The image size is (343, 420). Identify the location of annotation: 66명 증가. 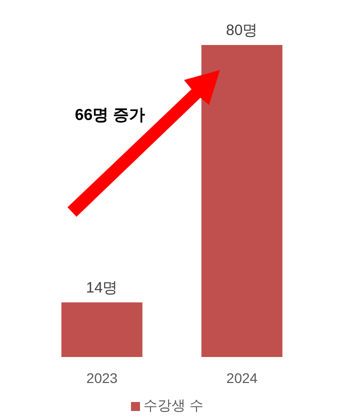
(110, 115).